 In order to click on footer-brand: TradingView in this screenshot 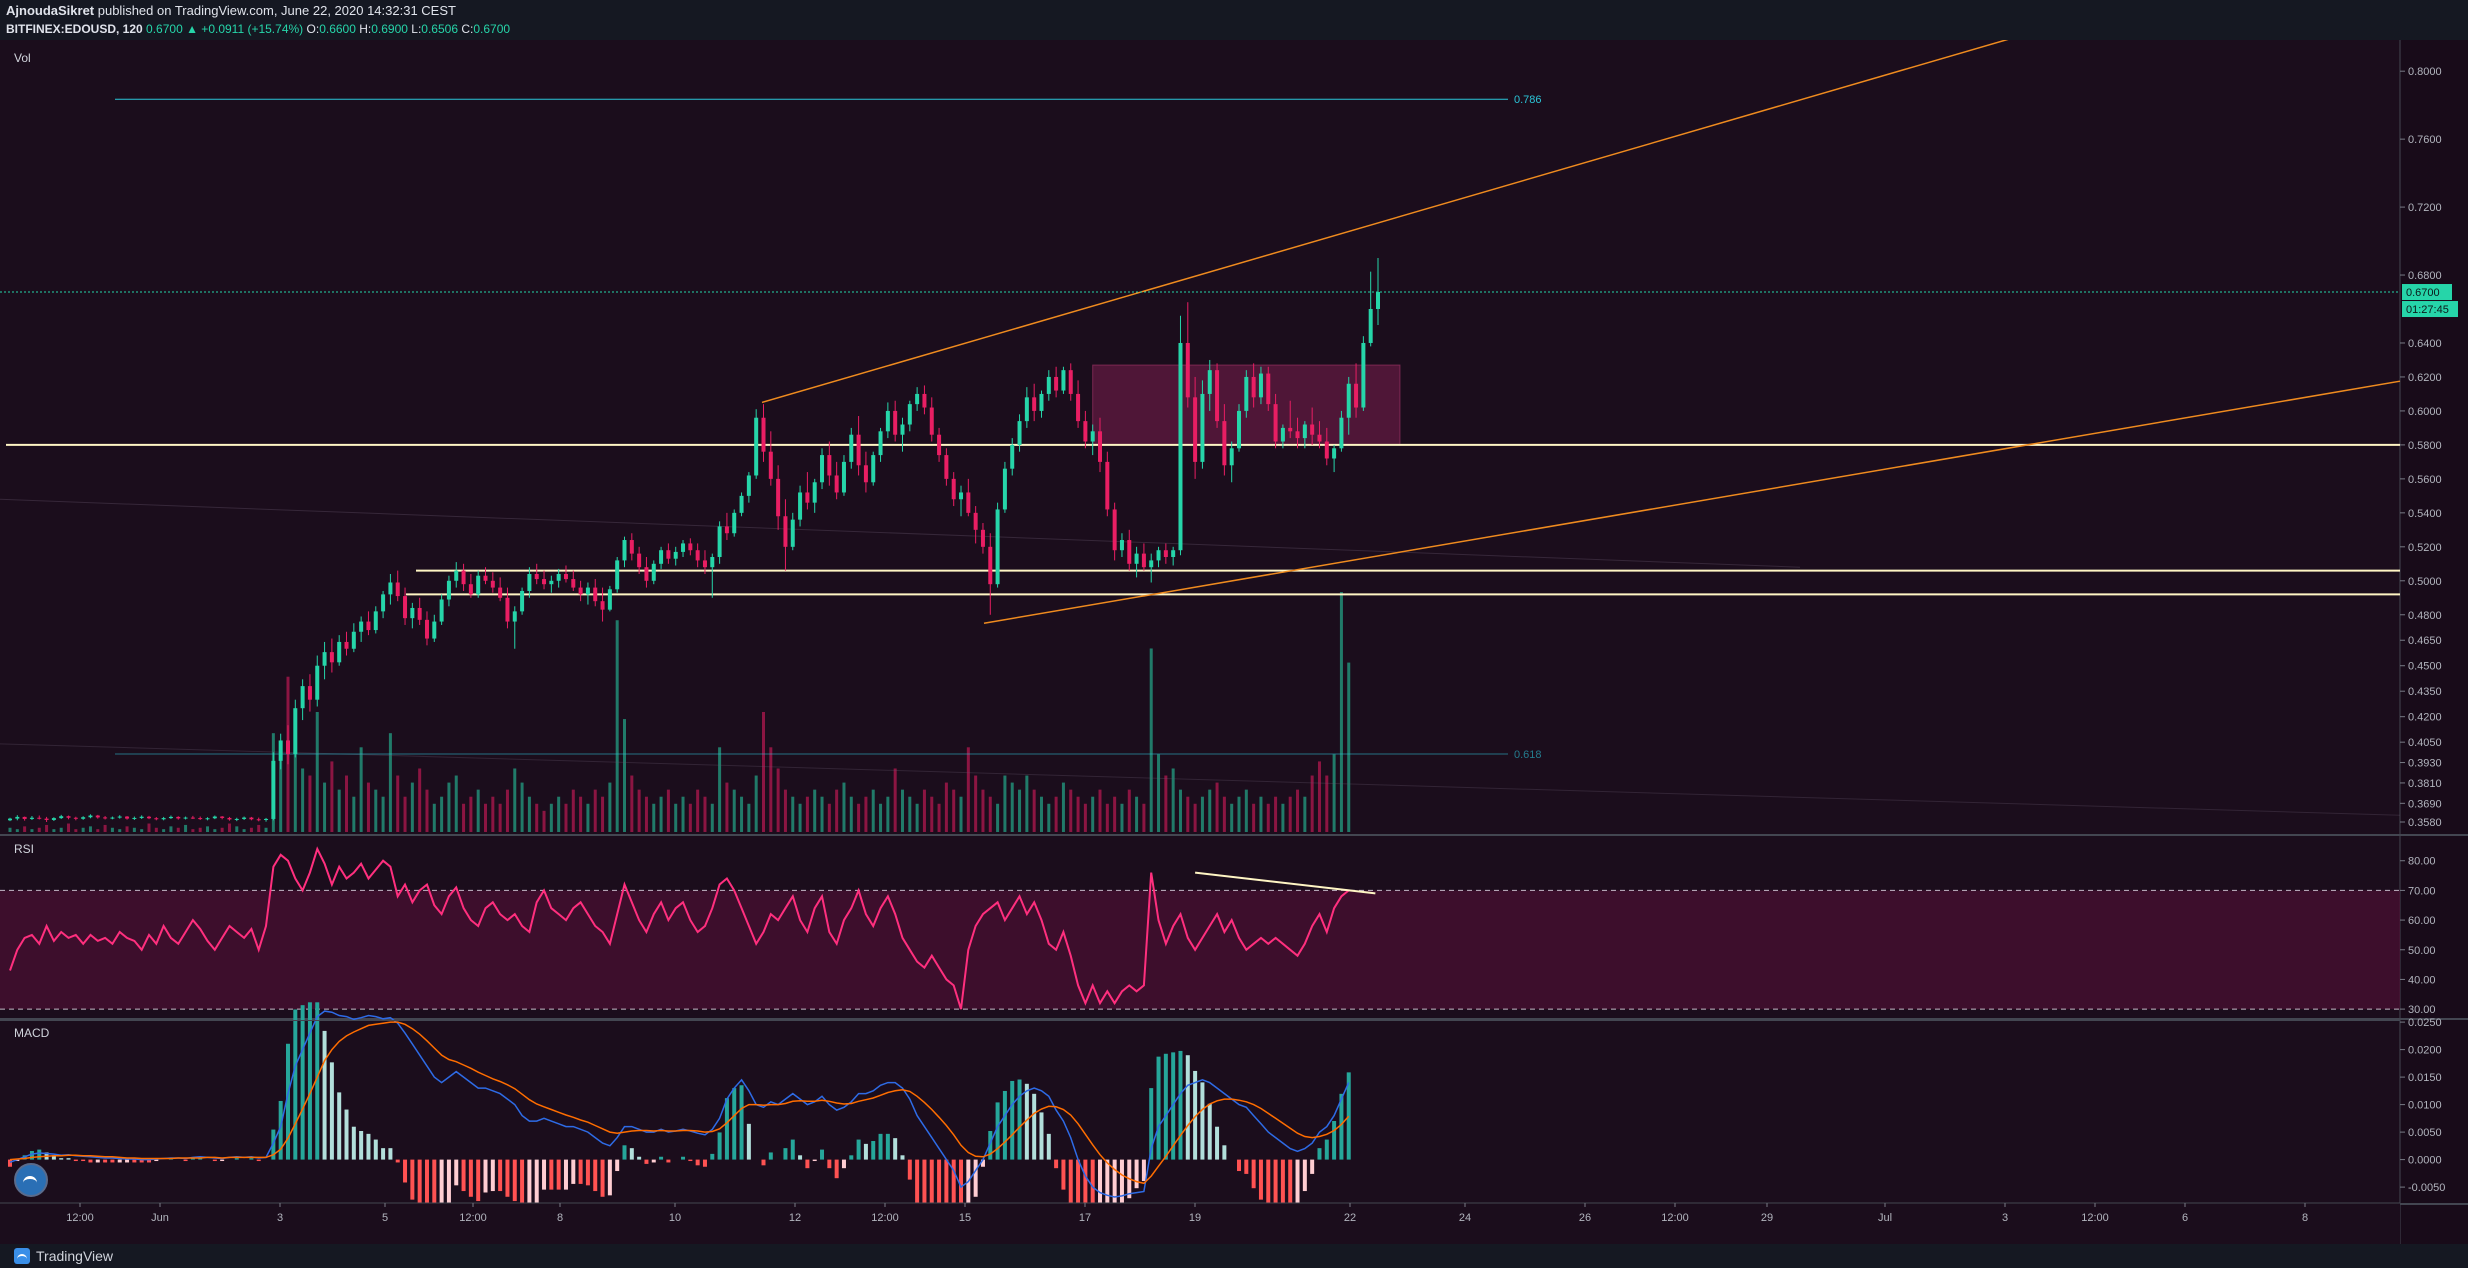, I will do `click(63, 1256)`.